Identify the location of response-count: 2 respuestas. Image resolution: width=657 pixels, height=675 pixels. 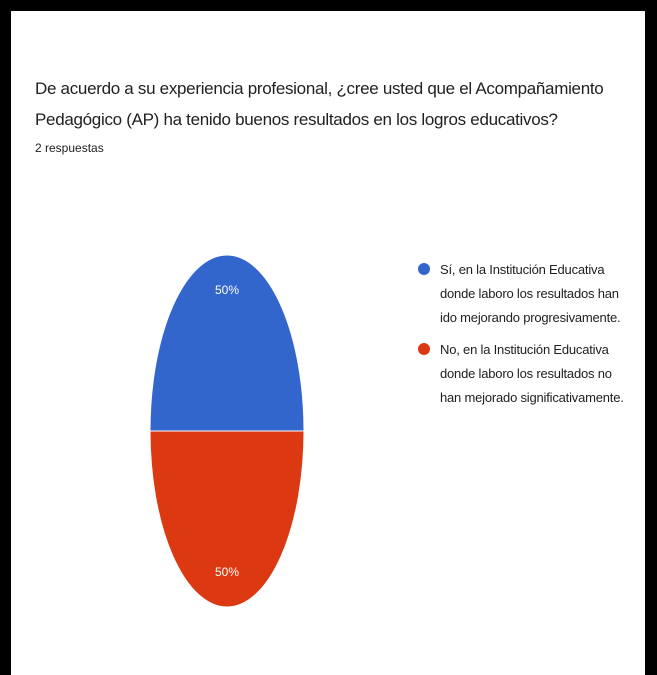
(69, 148).